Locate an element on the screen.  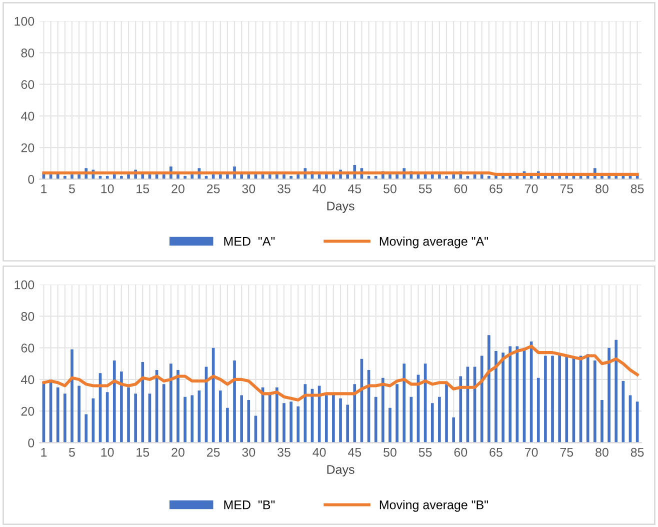
y-tick-label: 40 is located at coordinates (27, 379).